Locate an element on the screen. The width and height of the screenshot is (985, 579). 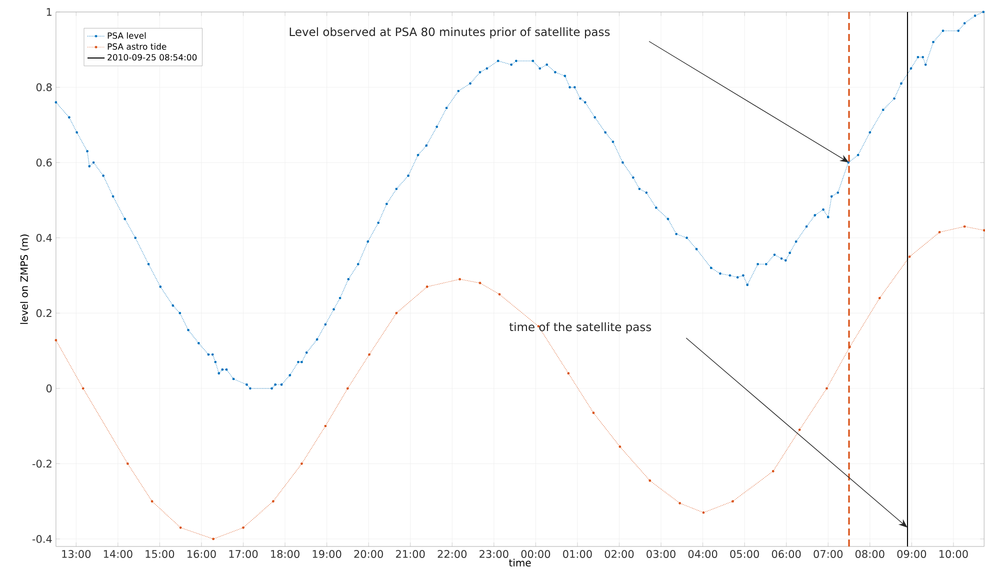
annotation: time of the satellite pass is located at coordinates (580, 328).